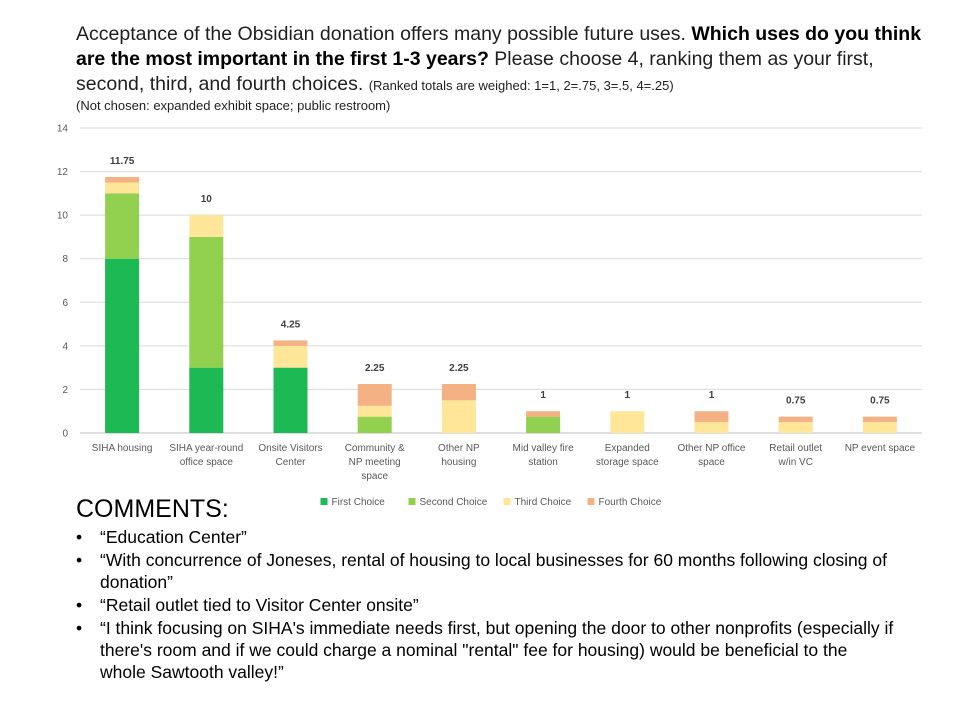  What do you see at coordinates (630, 502) in the screenshot?
I see `legend-label: Fourth Choice` at bounding box center [630, 502].